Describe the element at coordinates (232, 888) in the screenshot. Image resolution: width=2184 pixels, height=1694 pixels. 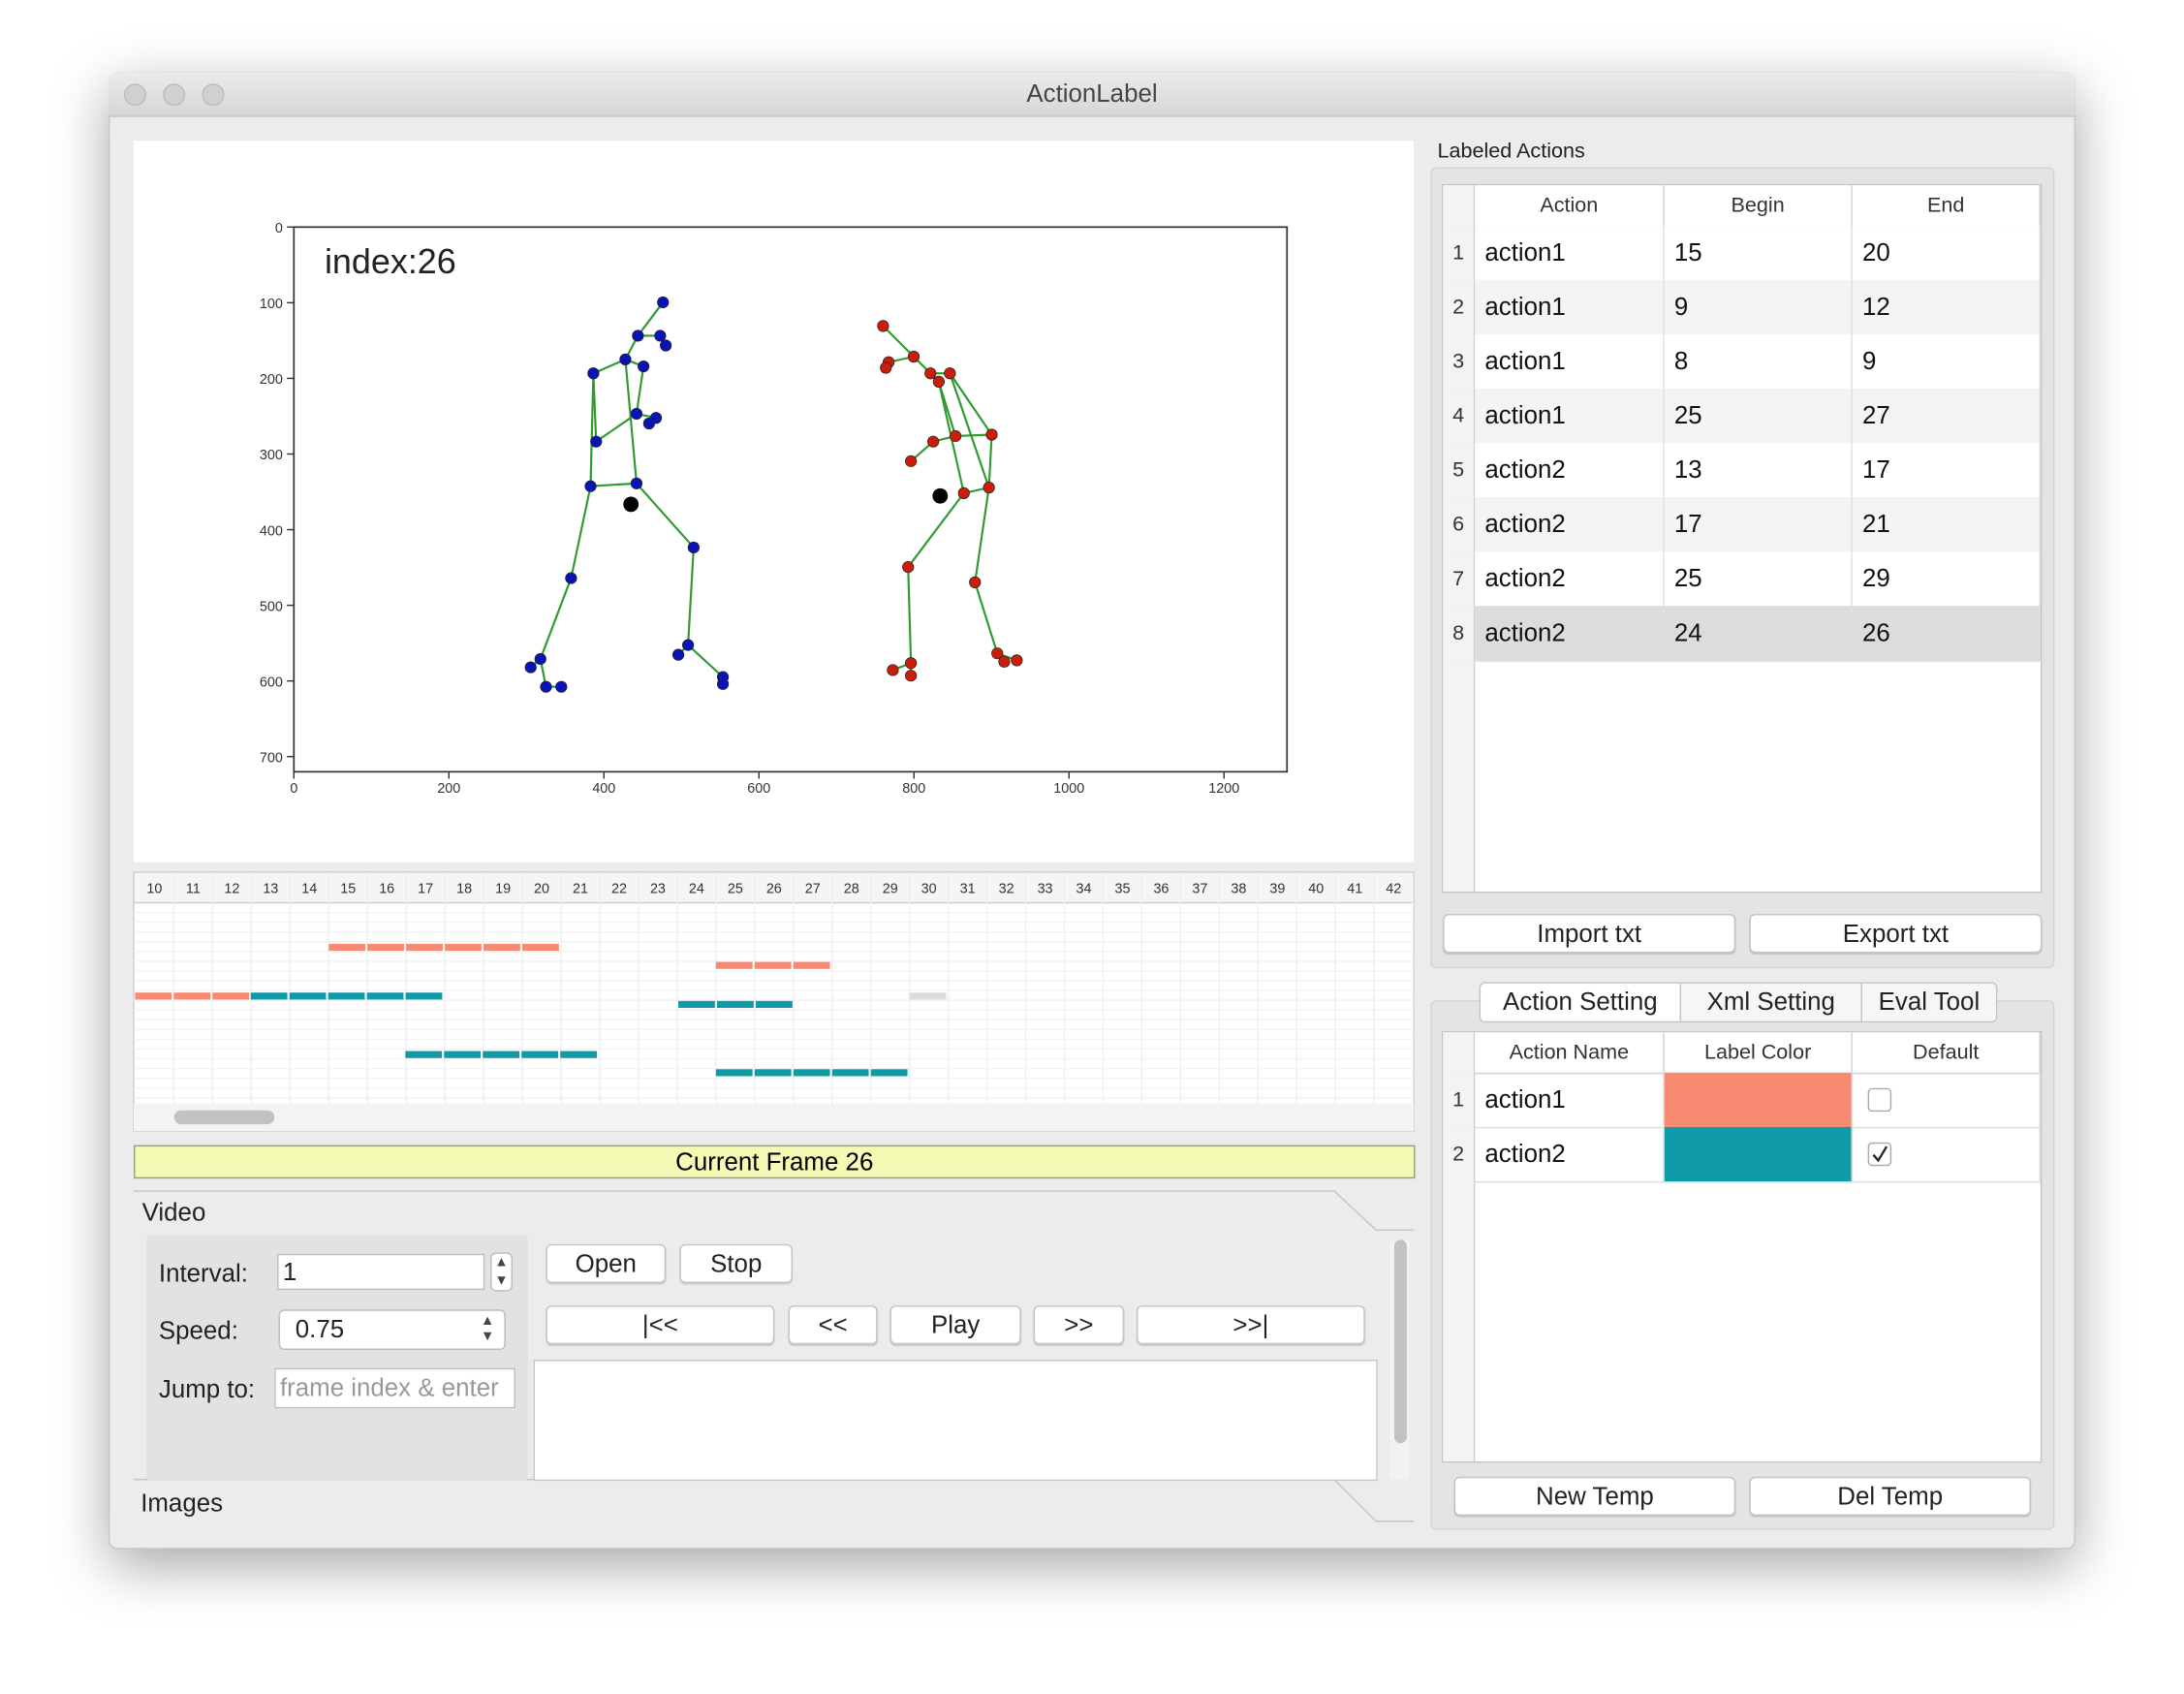
I see `frame-label: 12` at that location.